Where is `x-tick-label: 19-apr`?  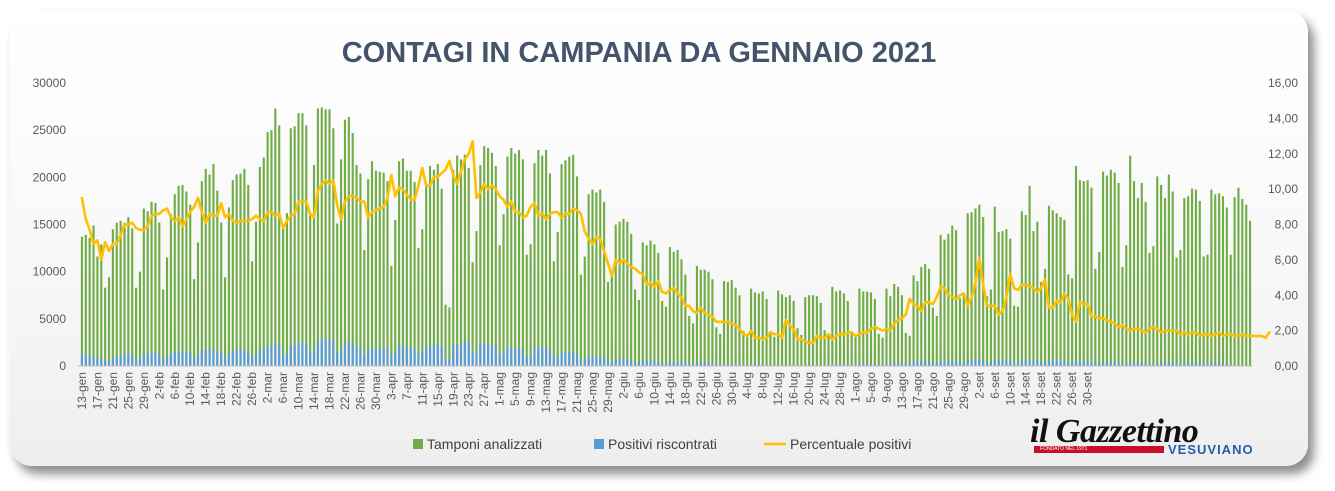 x-tick-label: 19-apr is located at coordinates (453, 389).